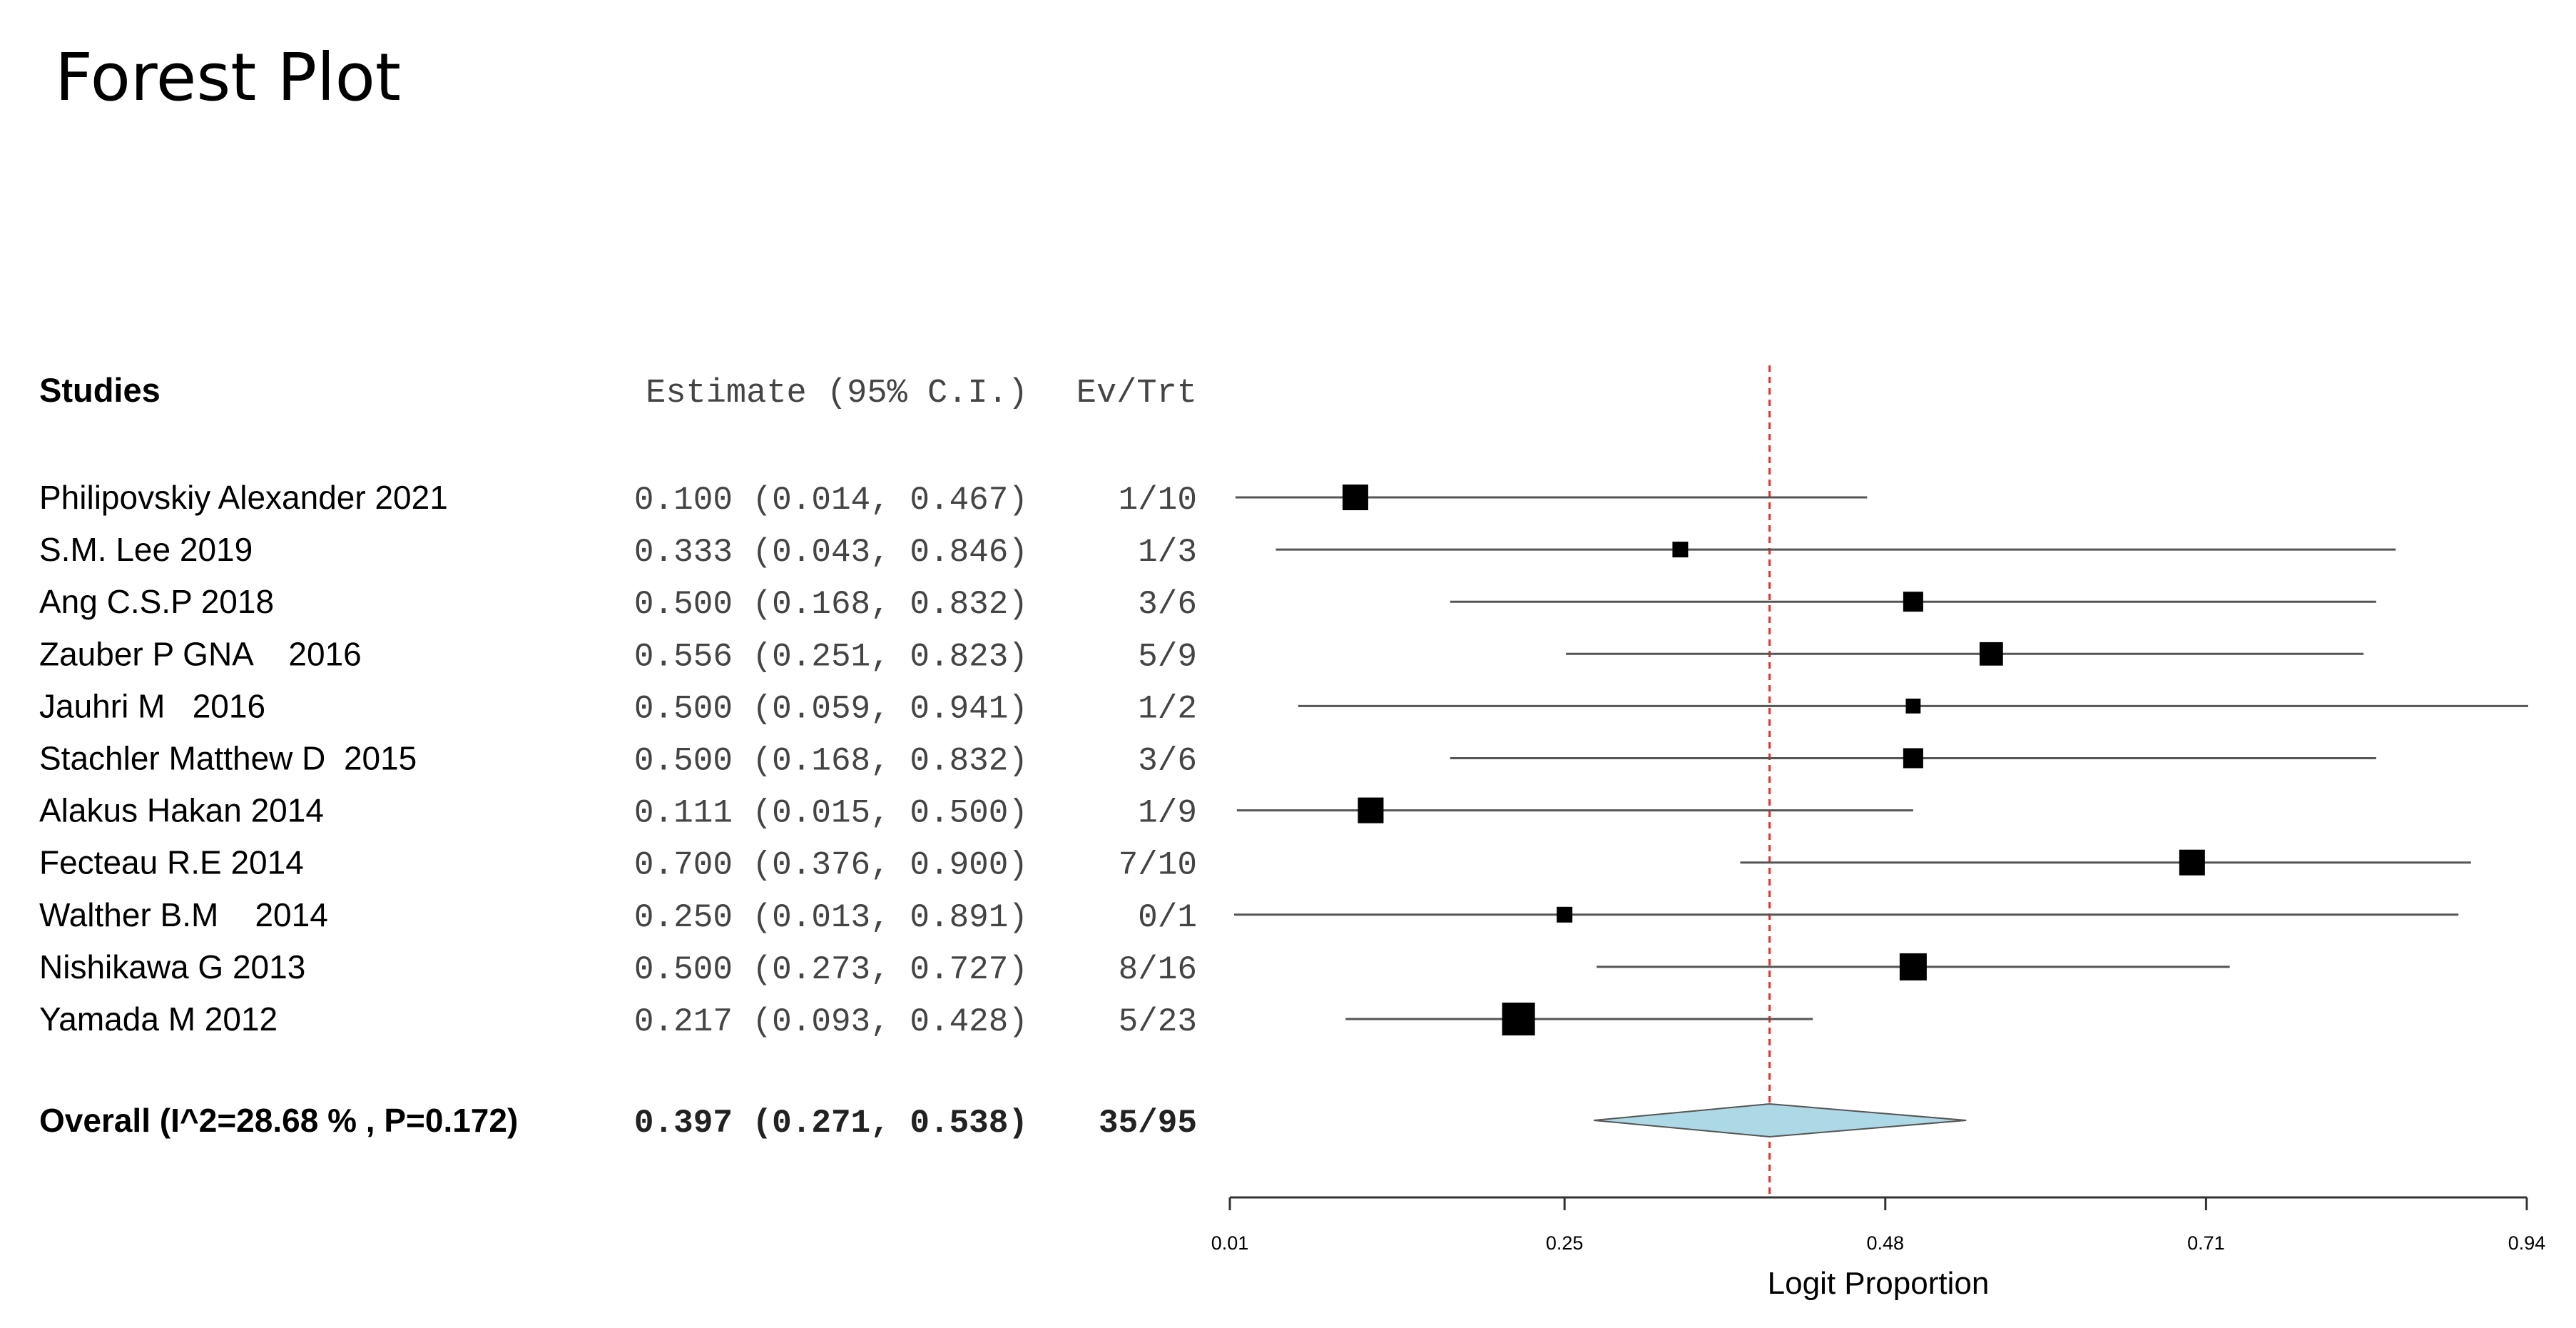 The width and height of the screenshot is (2576, 1328). I want to click on x-tick-label: 0.48, so click(1885, 1243).